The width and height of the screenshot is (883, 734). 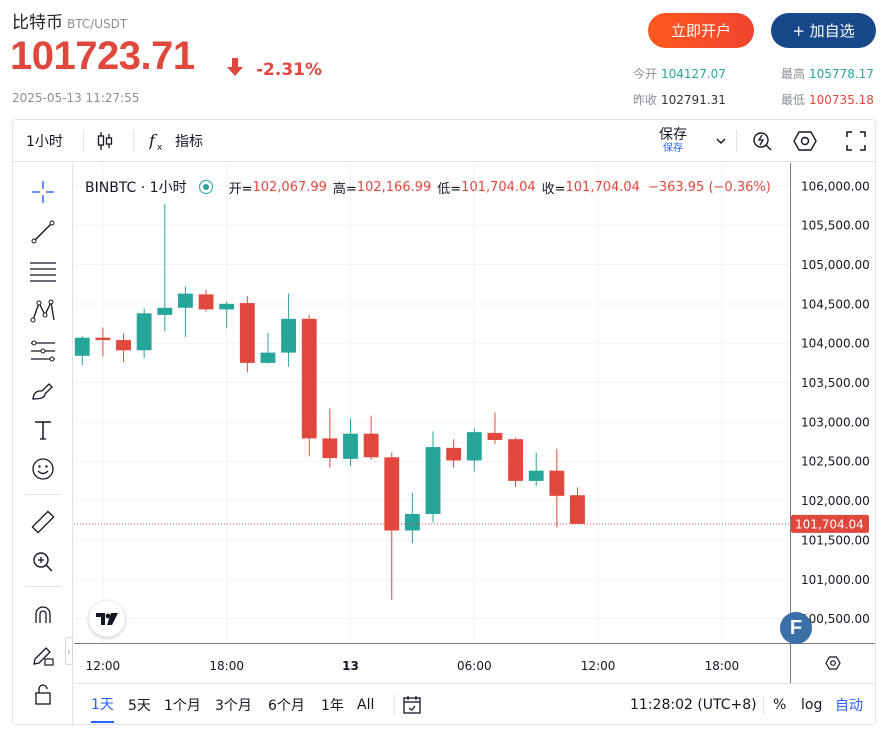 What do you see at coordinates (332, 706) in the screenshot?
I see `range-1y: 1年` at bounding box center [332, 706].